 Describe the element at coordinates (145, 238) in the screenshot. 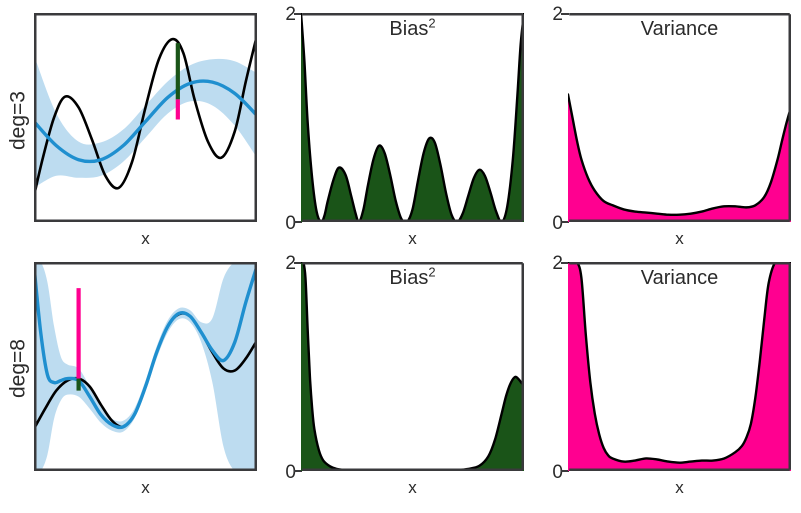

I see `xlabel-fit-deg3: x` at that location.